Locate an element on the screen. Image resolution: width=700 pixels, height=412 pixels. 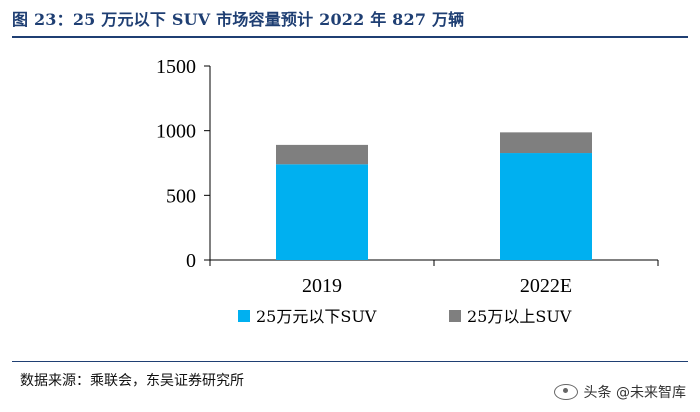
data-source: 数据来源：乘联会，东吴证券研究所 is located at coordinates (132, 381).